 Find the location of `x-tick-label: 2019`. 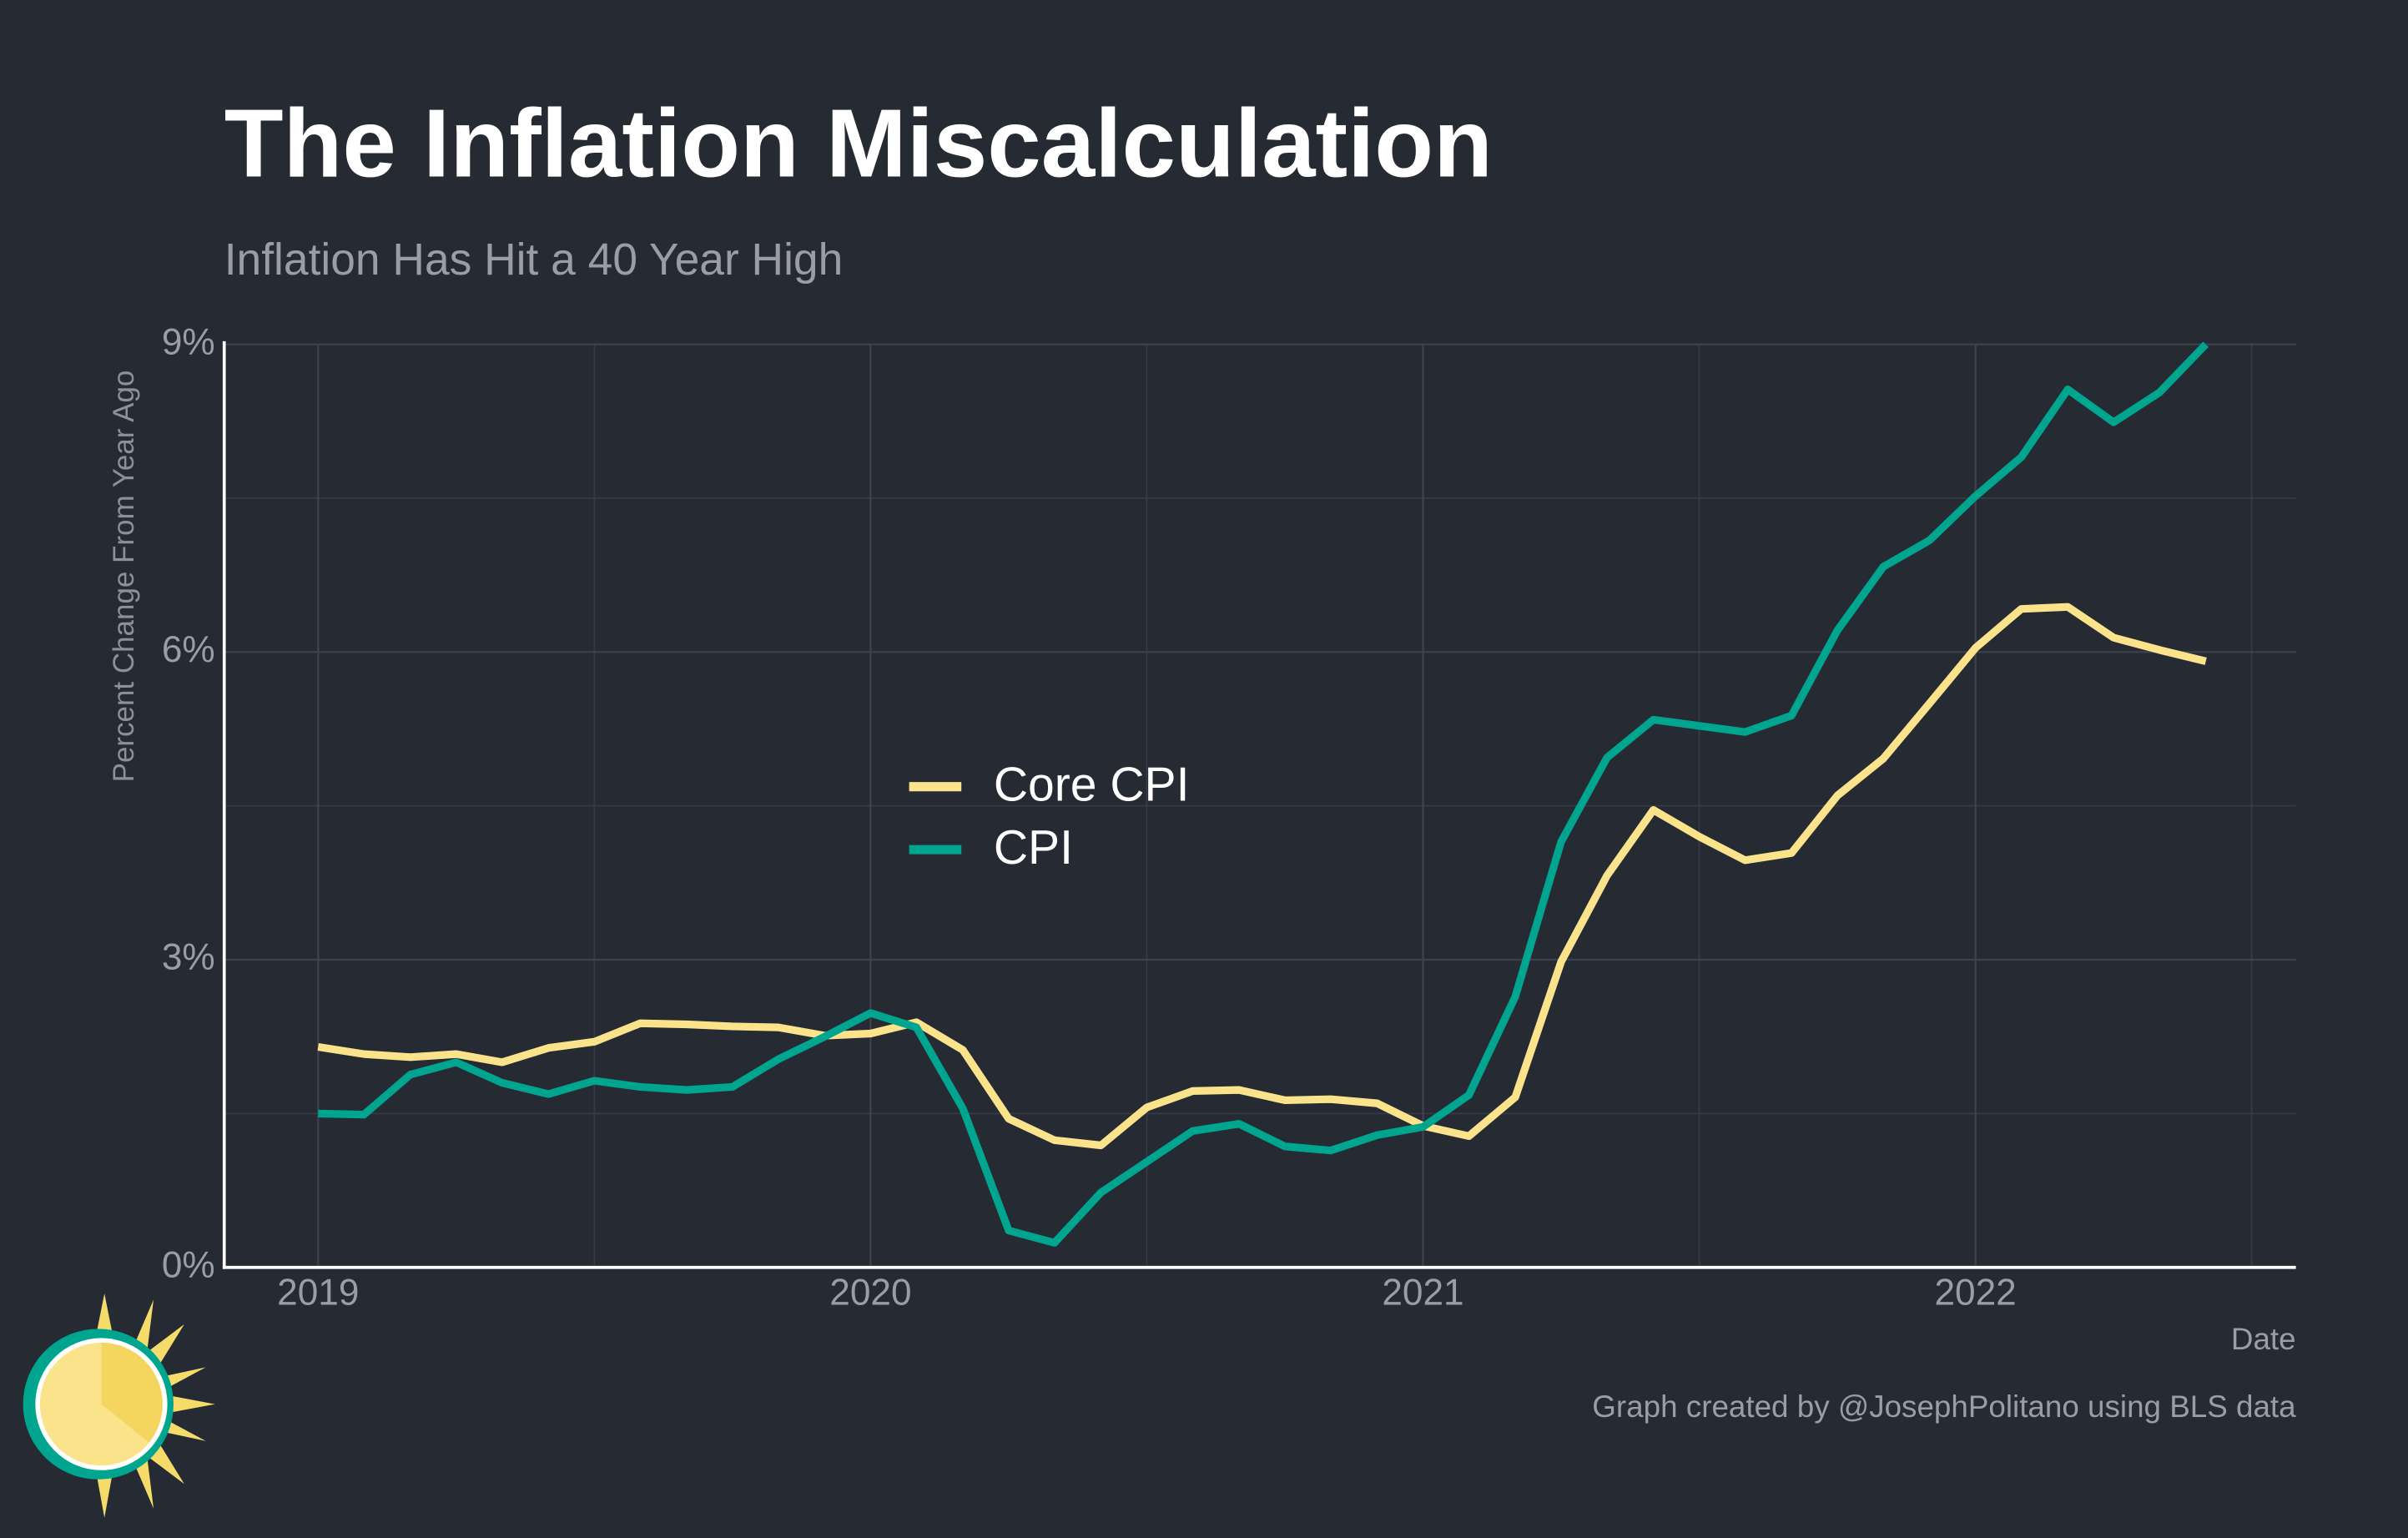

x-tick-label: 2019 is located at coordinates (318, 1293).